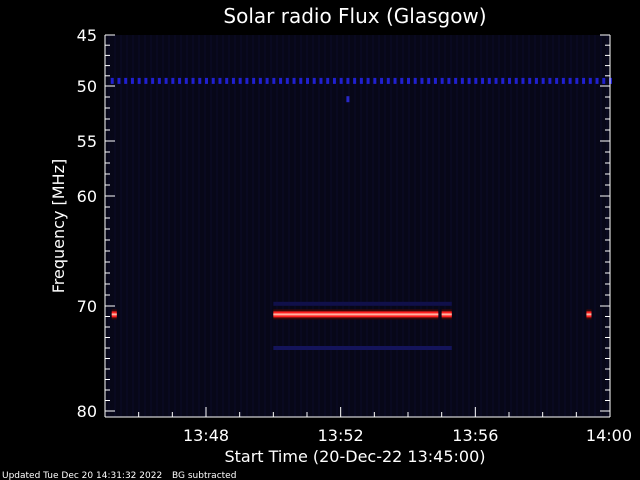 The height and width of the screenshot is (480, 640). I want to click on band-core, so click(446, 314).